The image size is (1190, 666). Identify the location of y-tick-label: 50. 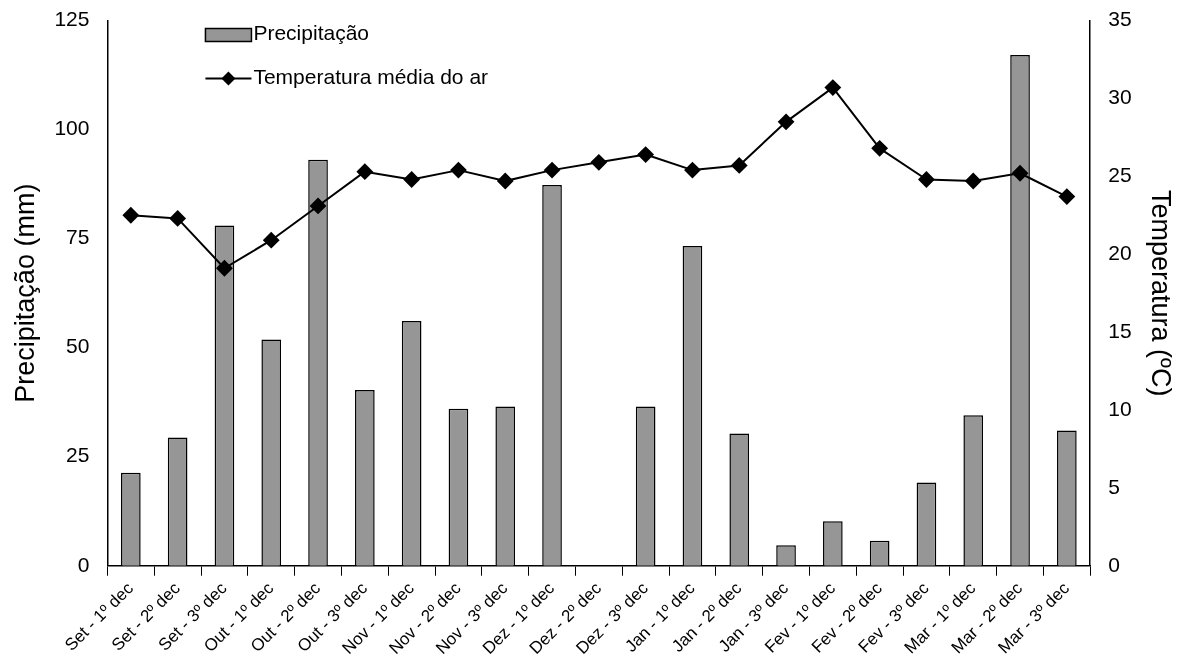
(78, 346).